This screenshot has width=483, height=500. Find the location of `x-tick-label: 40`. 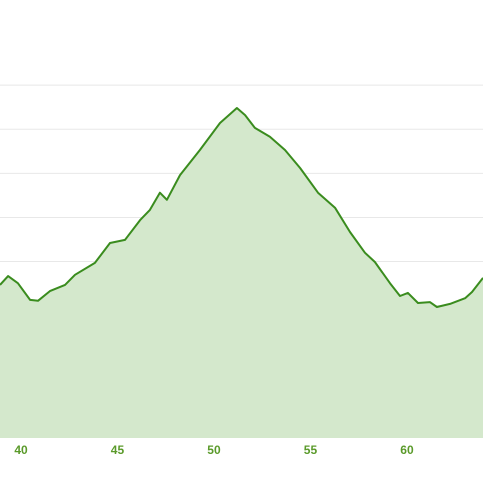

x-tick-label: 40 is located at coordinates (21, 450).